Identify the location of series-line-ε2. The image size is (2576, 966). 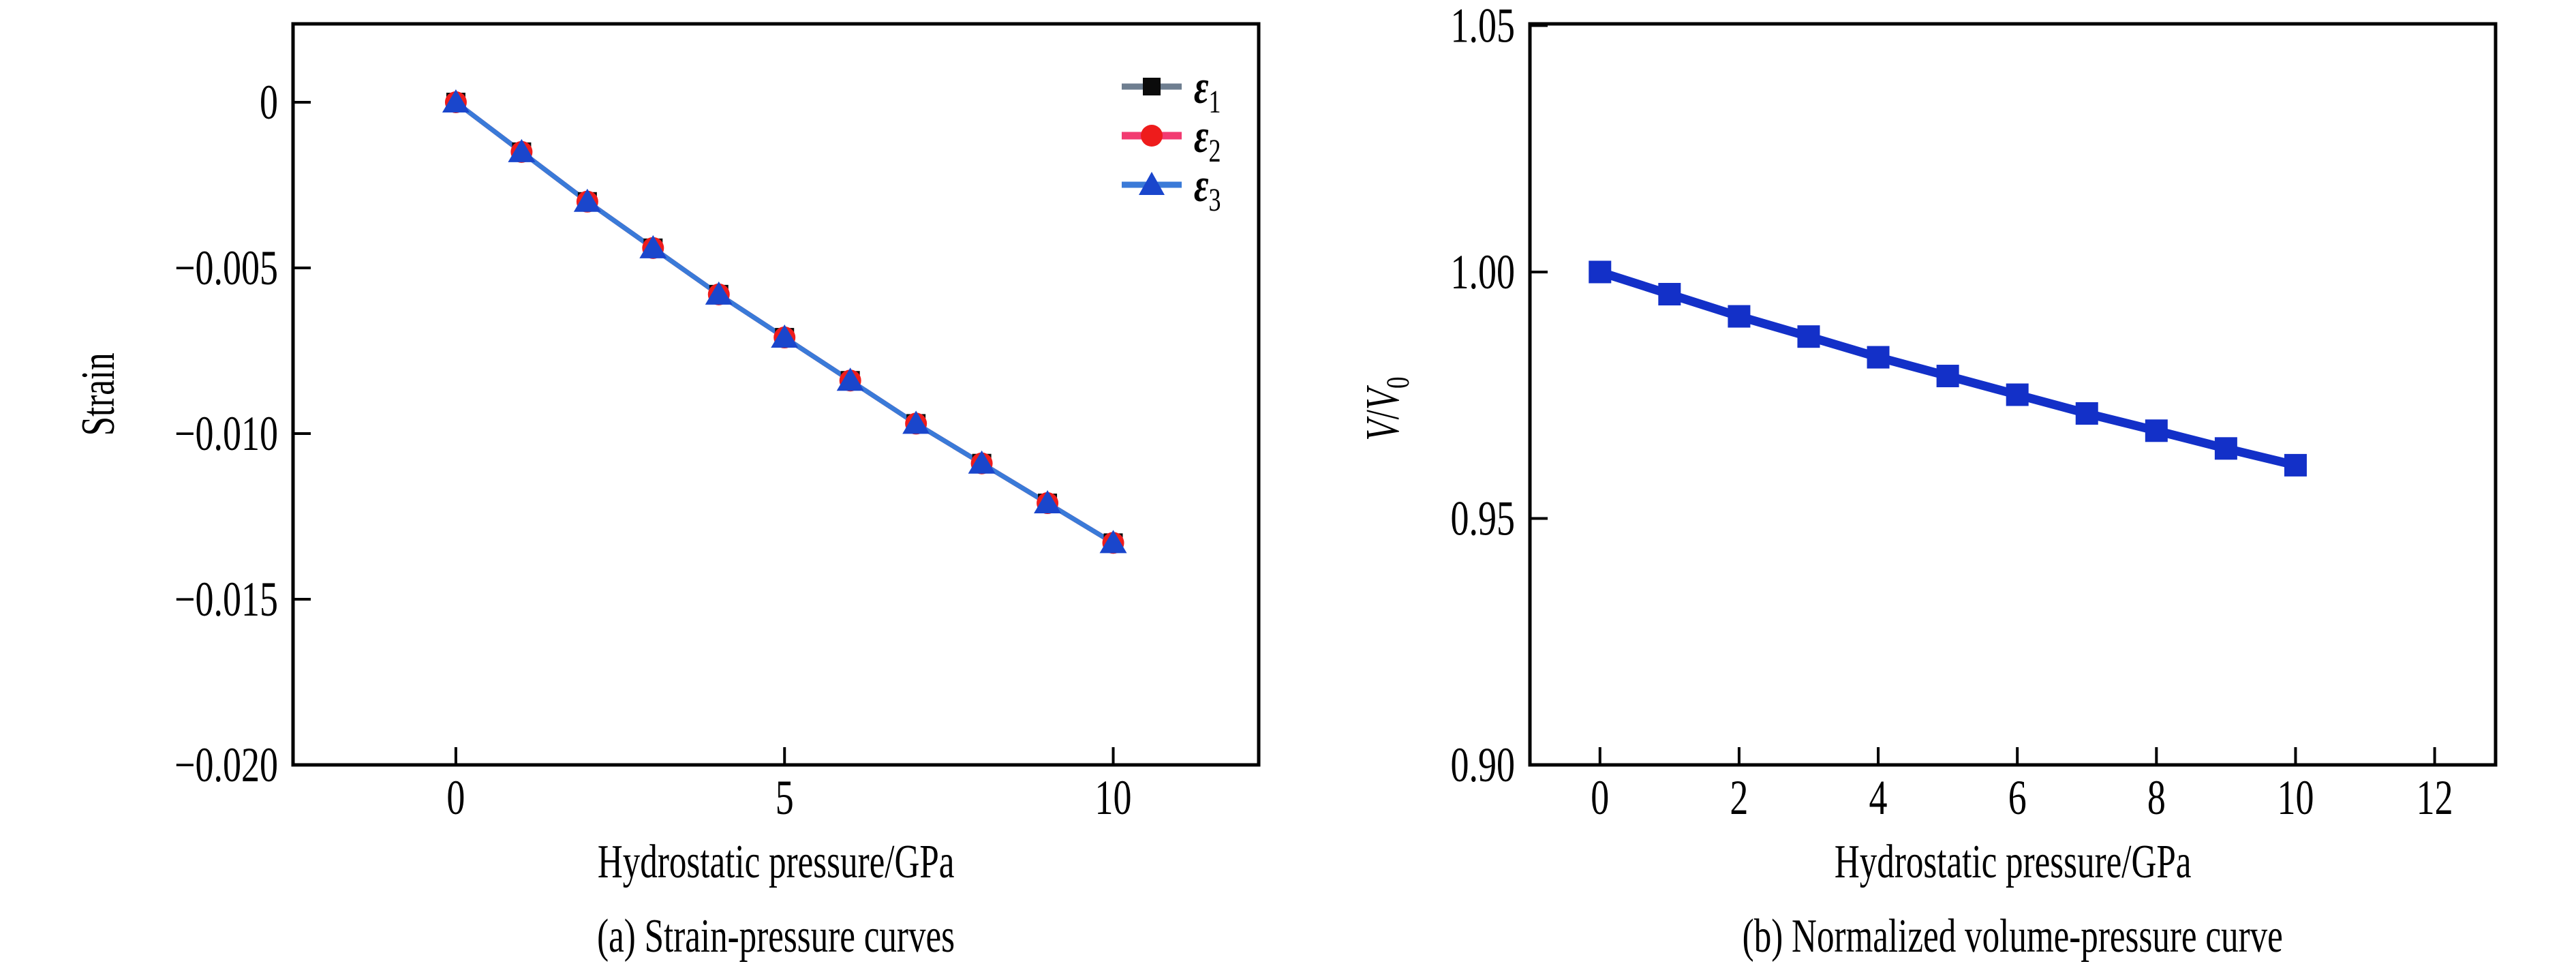
(785, 322).